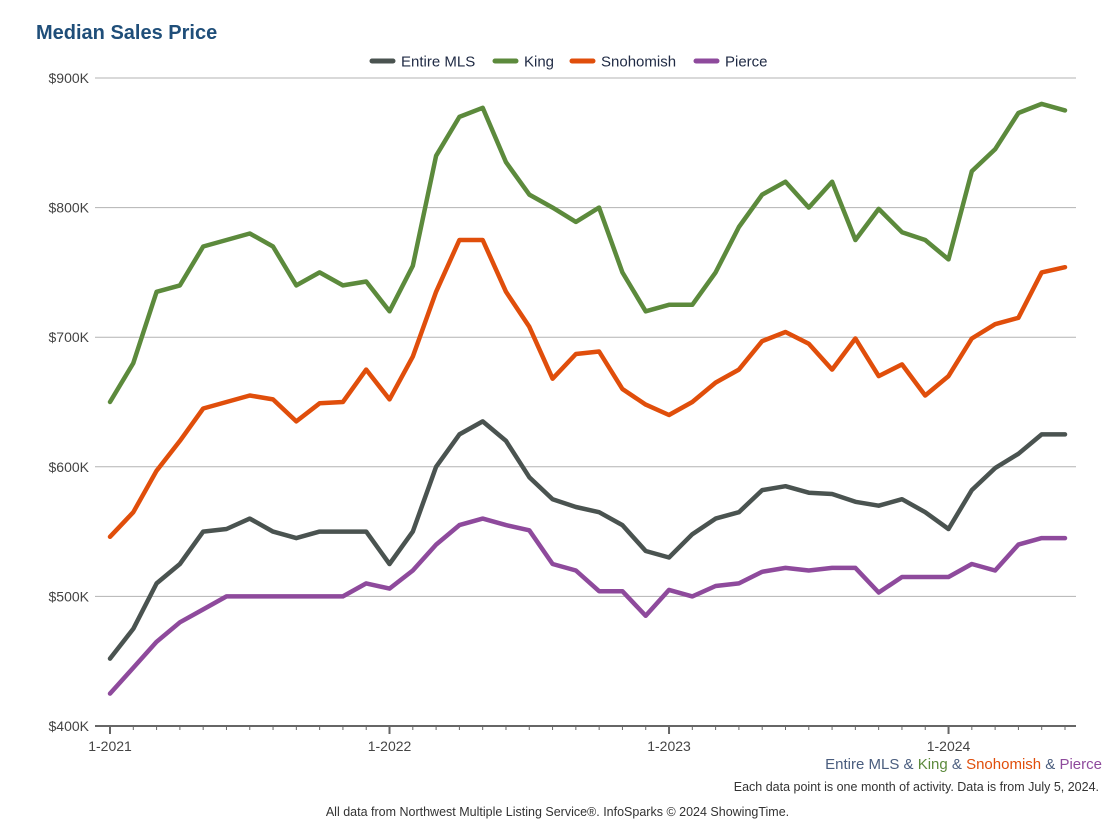 This screenshot has height=825, width=1115. Describe the element at coordinates (390, 746) in the screenshot. I see `x-tick-label: 1-2022` at that location.